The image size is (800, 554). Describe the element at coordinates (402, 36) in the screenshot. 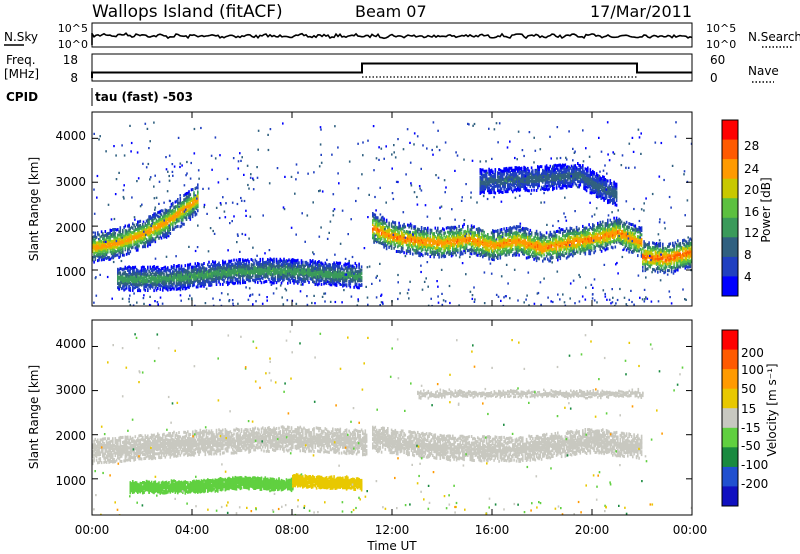

I see `noise-strip: N.Sky 10^5 10^0 10^5 10^0 N.Search` at that location.